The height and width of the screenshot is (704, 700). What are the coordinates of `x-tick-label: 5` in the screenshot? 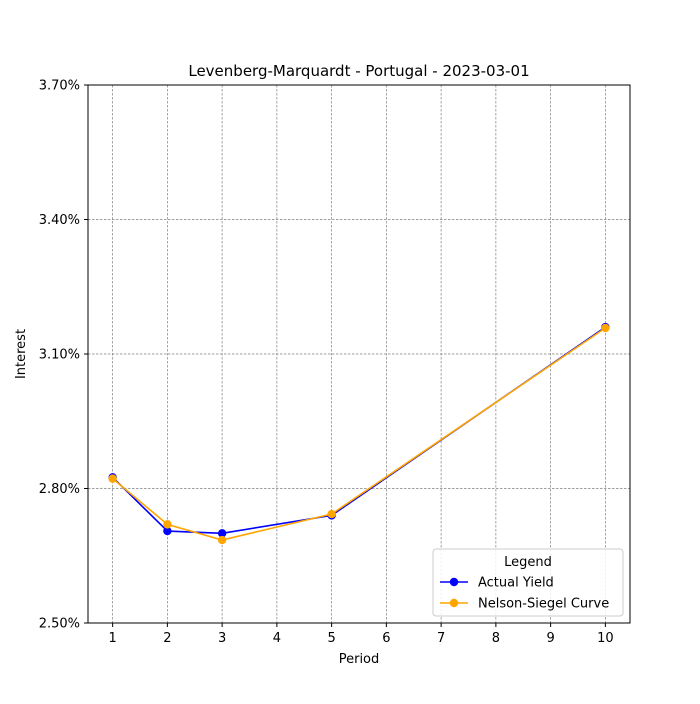 It's located at (331, 638).